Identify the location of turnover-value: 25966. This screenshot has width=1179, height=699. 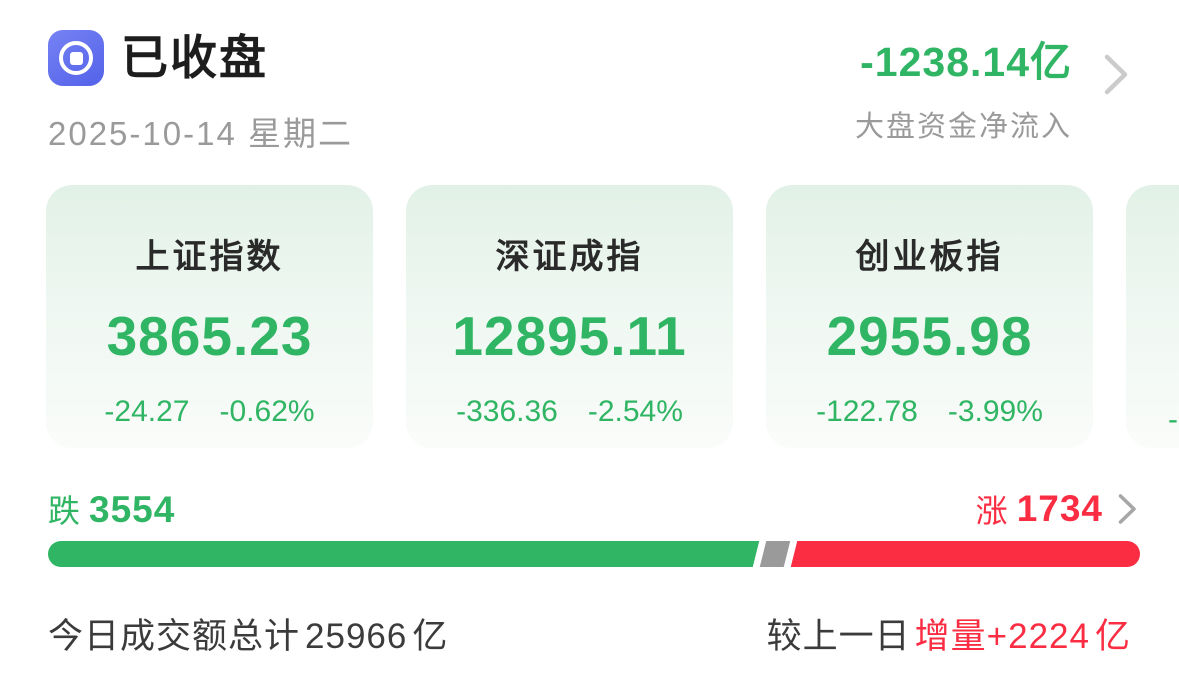
(356, 636).